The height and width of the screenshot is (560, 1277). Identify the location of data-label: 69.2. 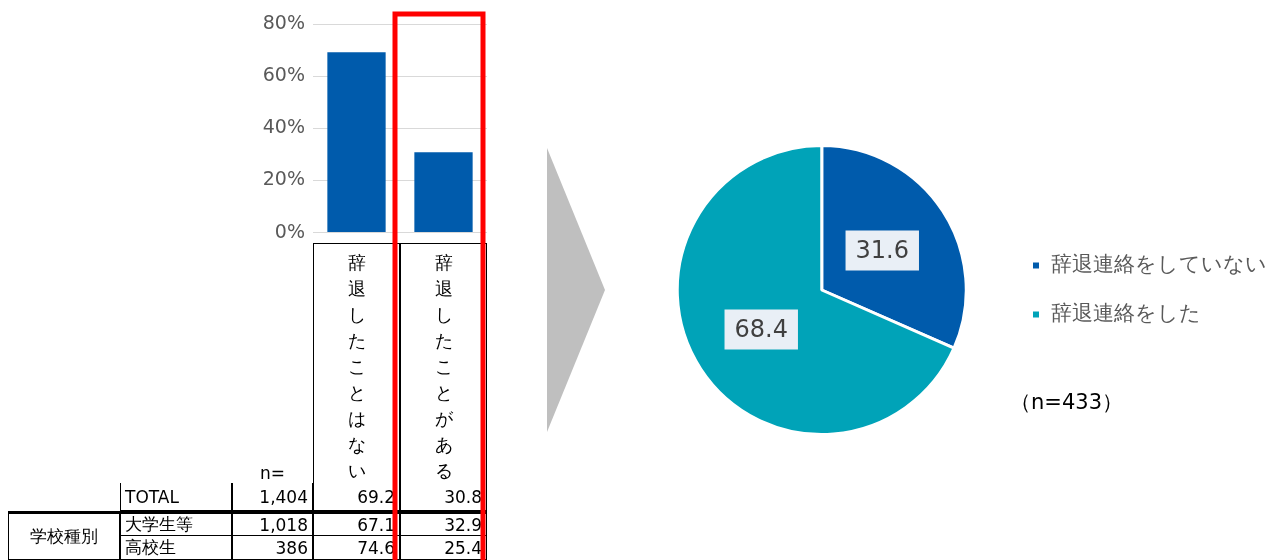
(376, 496).